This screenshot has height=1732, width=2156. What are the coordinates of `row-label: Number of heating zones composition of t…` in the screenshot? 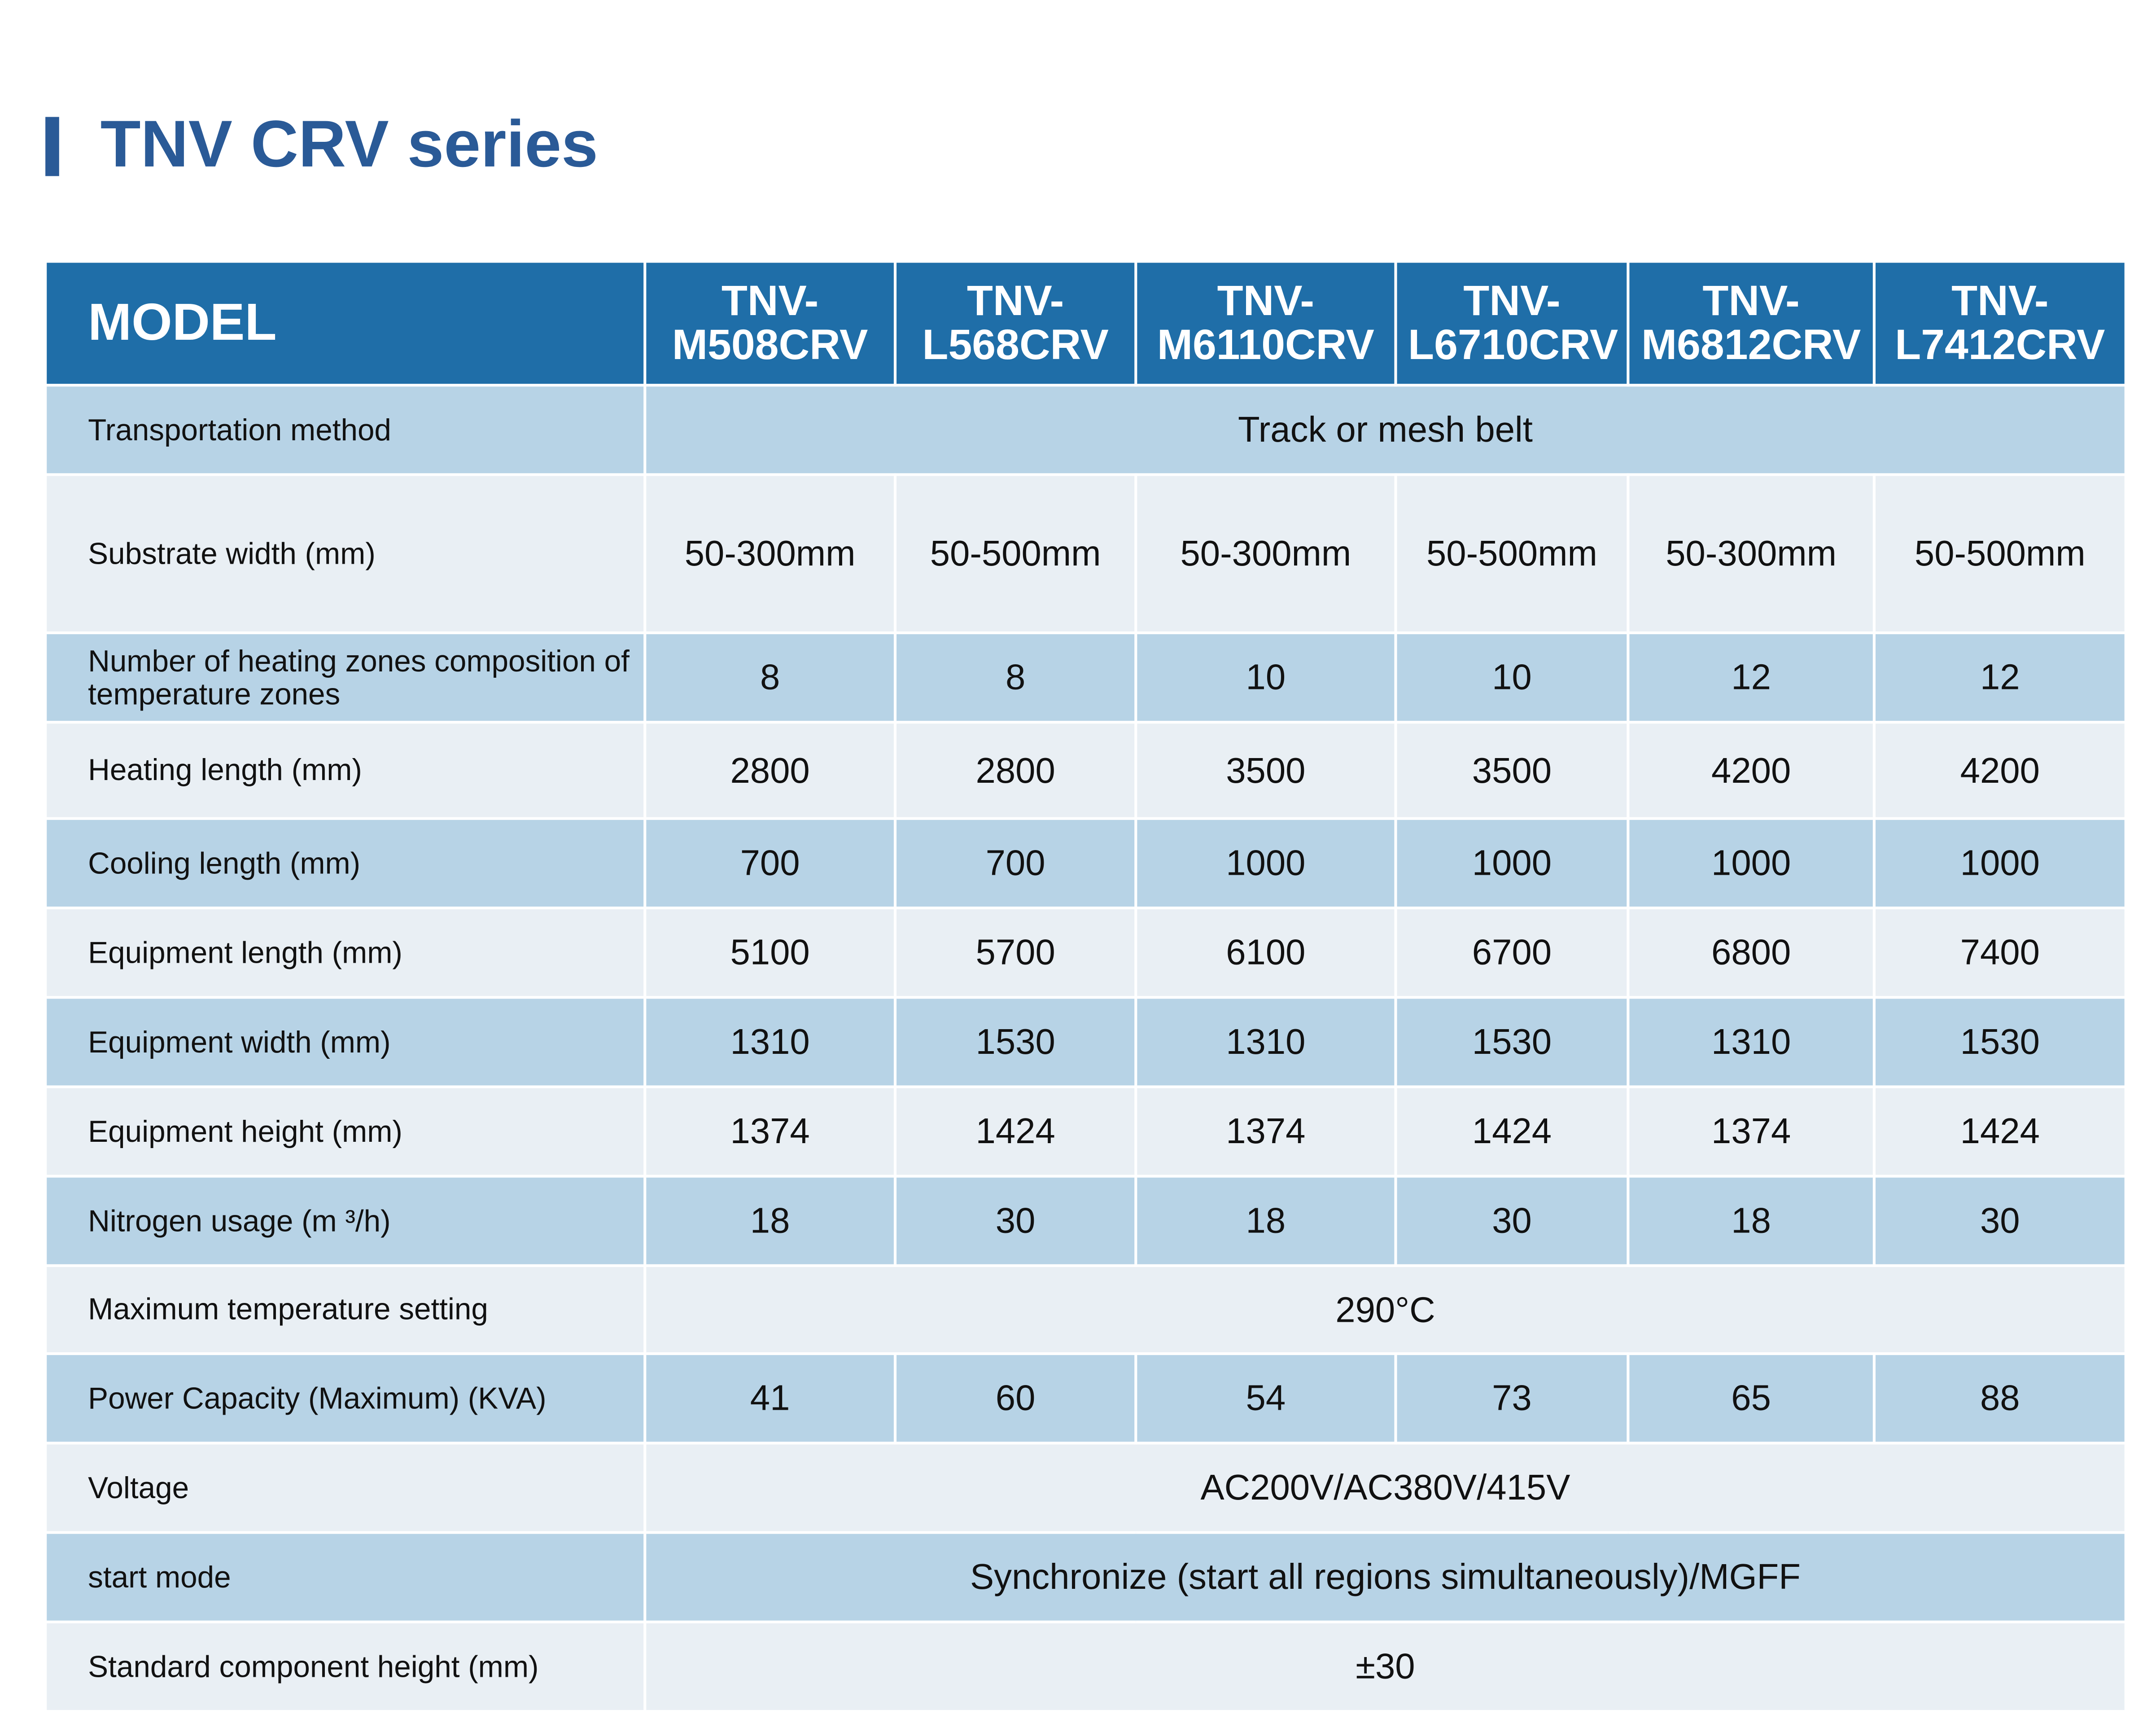 It's located at (345, 677).